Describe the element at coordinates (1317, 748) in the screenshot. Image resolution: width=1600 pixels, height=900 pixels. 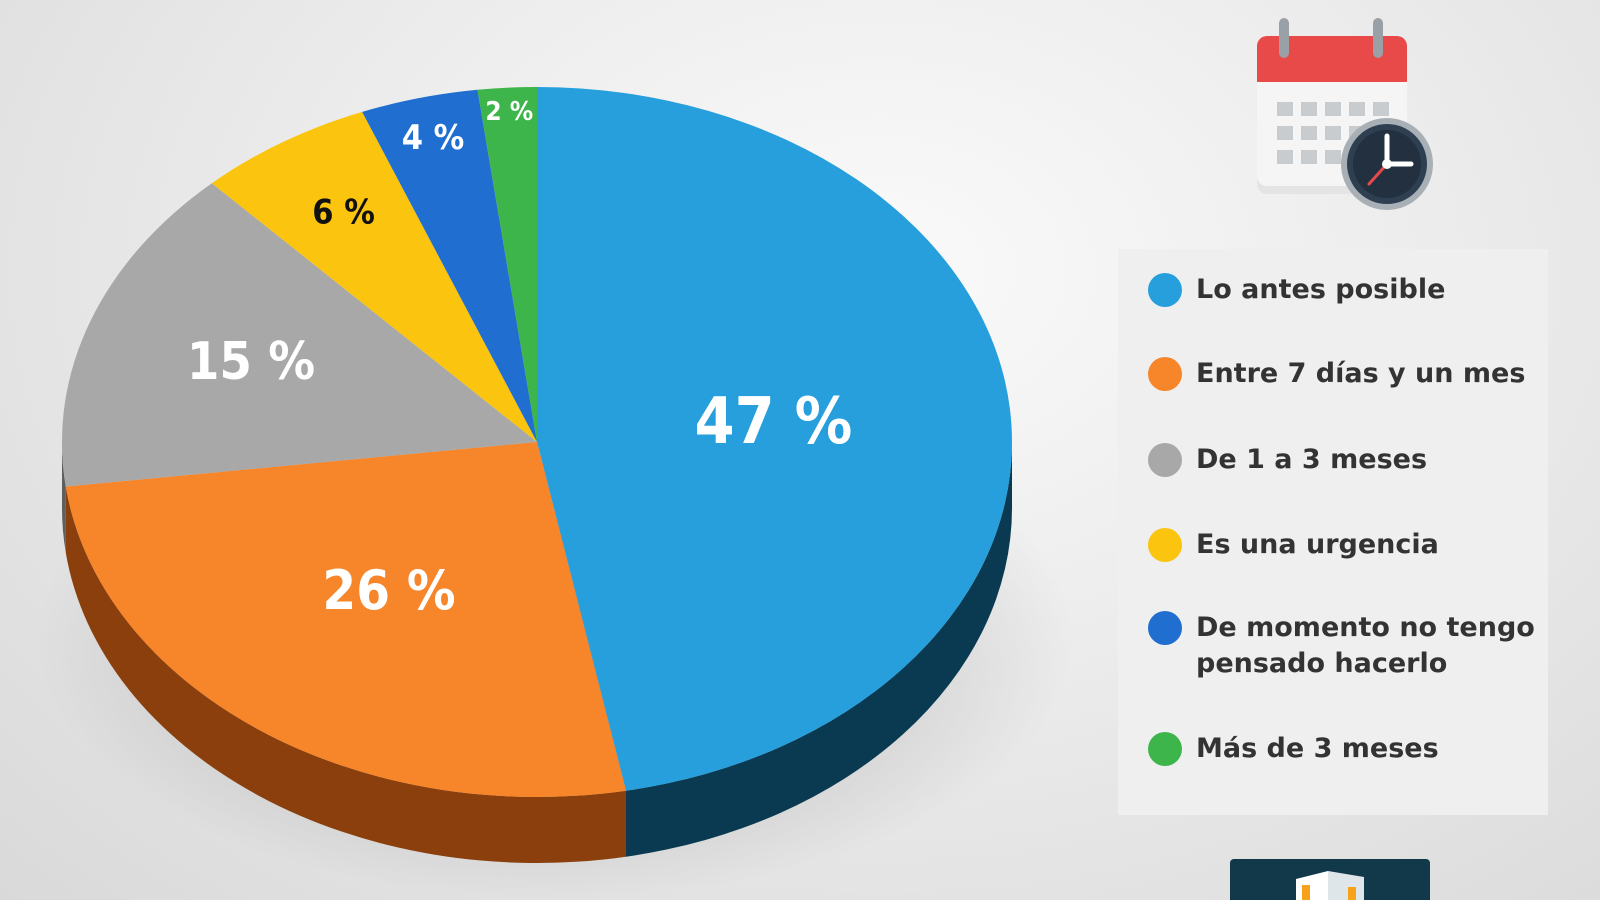
I see `legend-label: Más de 3 meses` at that location.